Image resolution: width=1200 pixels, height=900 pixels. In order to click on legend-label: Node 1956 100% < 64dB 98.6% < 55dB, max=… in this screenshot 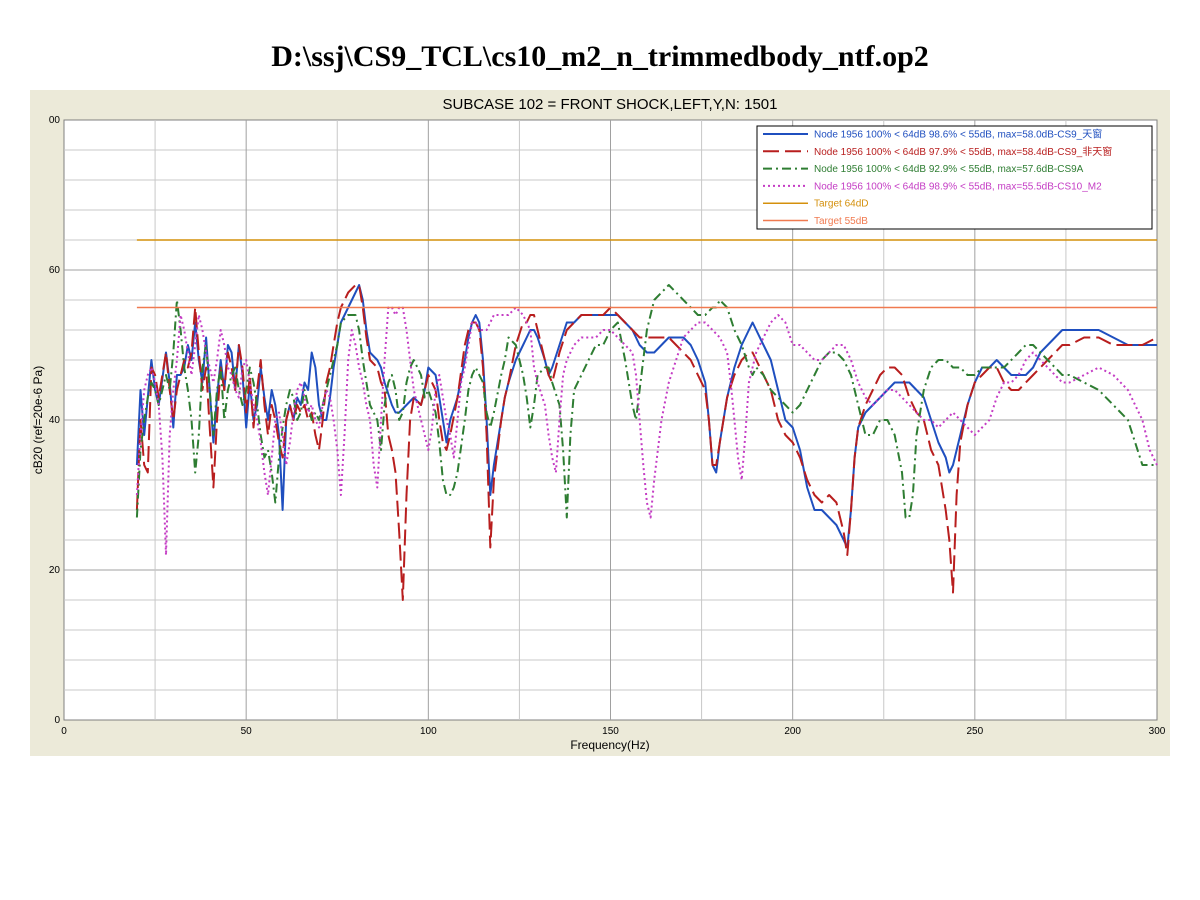, I will do `click(958, 134)`.